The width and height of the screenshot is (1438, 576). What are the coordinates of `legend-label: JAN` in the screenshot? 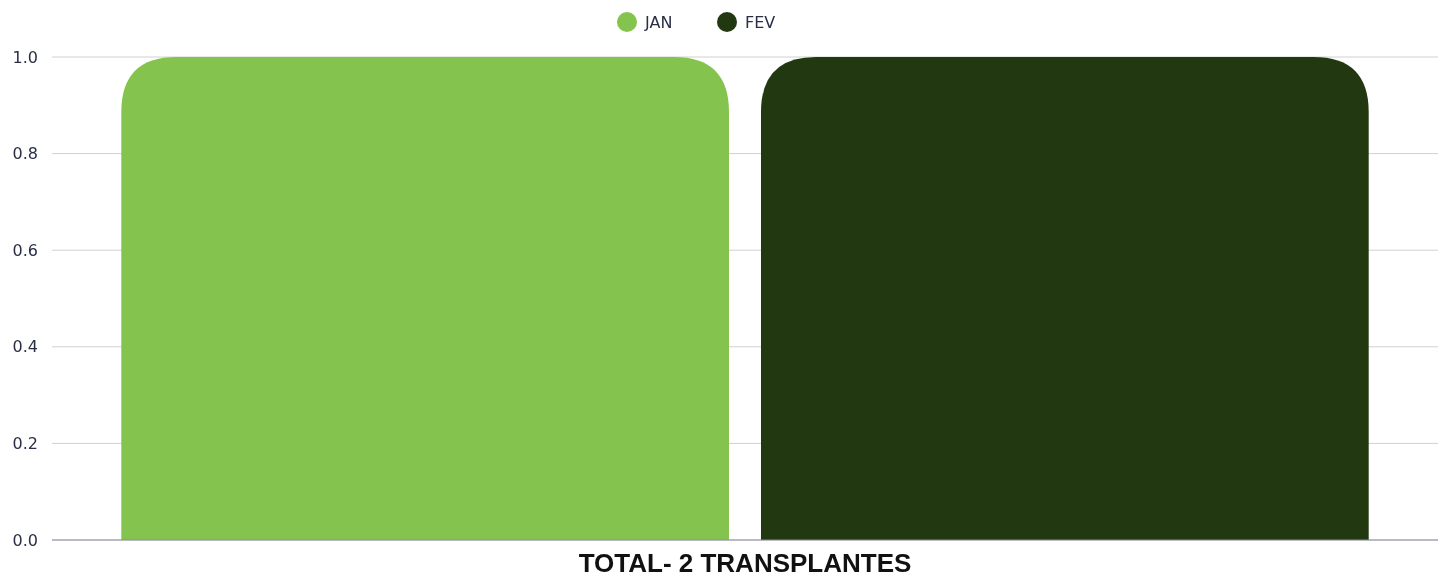 It's located at (658, 22).